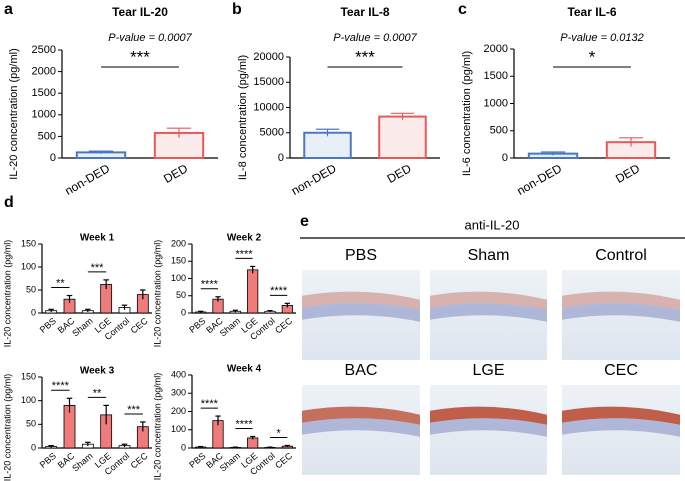 Image resolution: width=685 pixels, height=481 pixels. I want to click on panel-label: e, so click(304, 221).